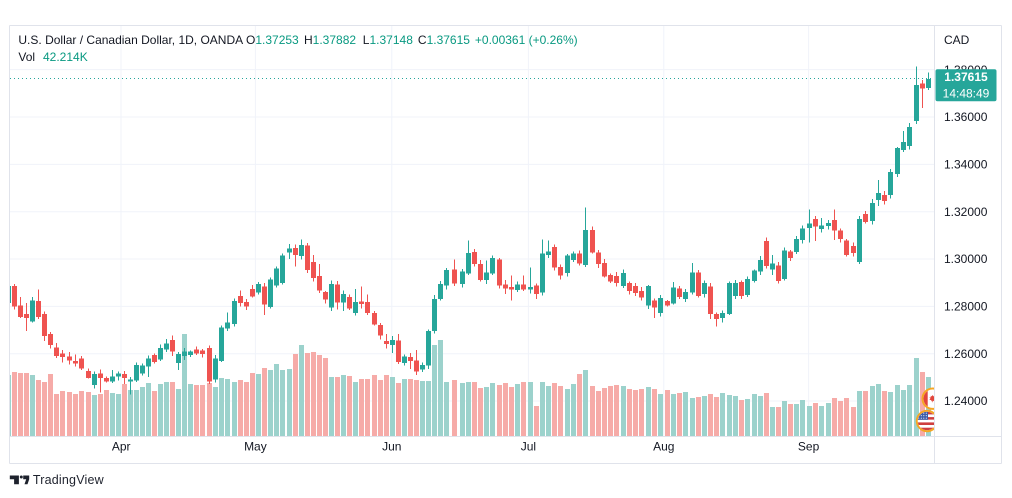 The width and height of the screenshot is (1012, 498). What do you see at coordinates (966, 94) in the screenshot?
I see `svg-text: 14:48:49` at bounding box center [966, 94].